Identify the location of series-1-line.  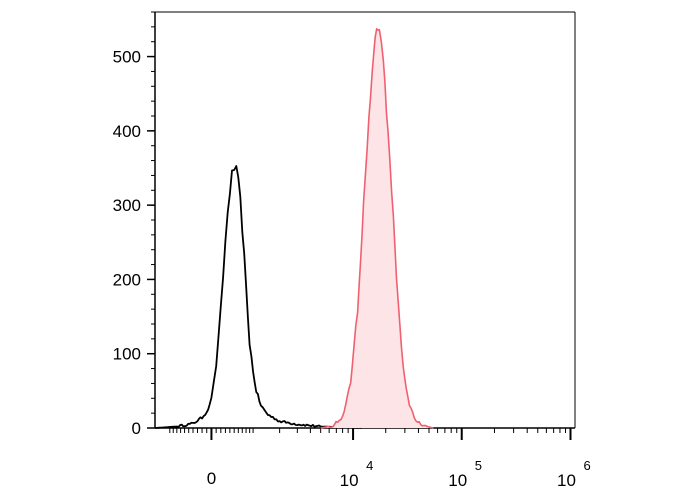
(377, 228).